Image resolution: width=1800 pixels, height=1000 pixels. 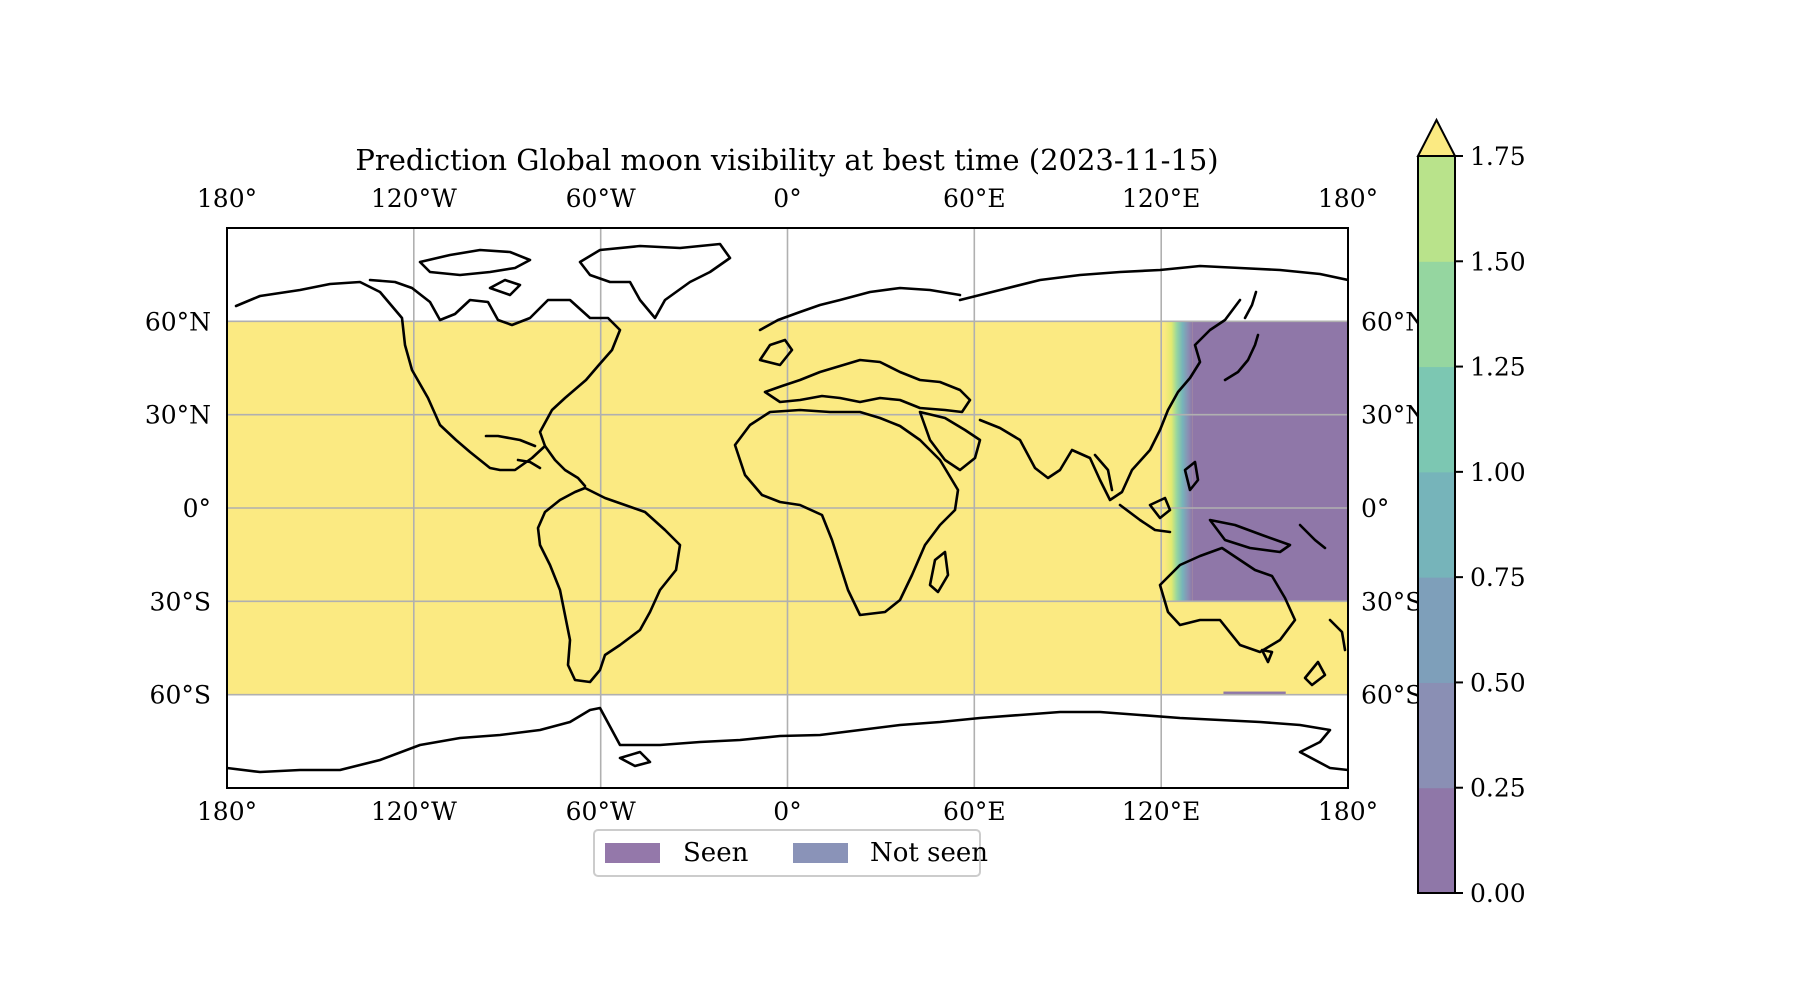 I want to click on colorbar-tick-label: 1.25, so click(x=1498, y=367).